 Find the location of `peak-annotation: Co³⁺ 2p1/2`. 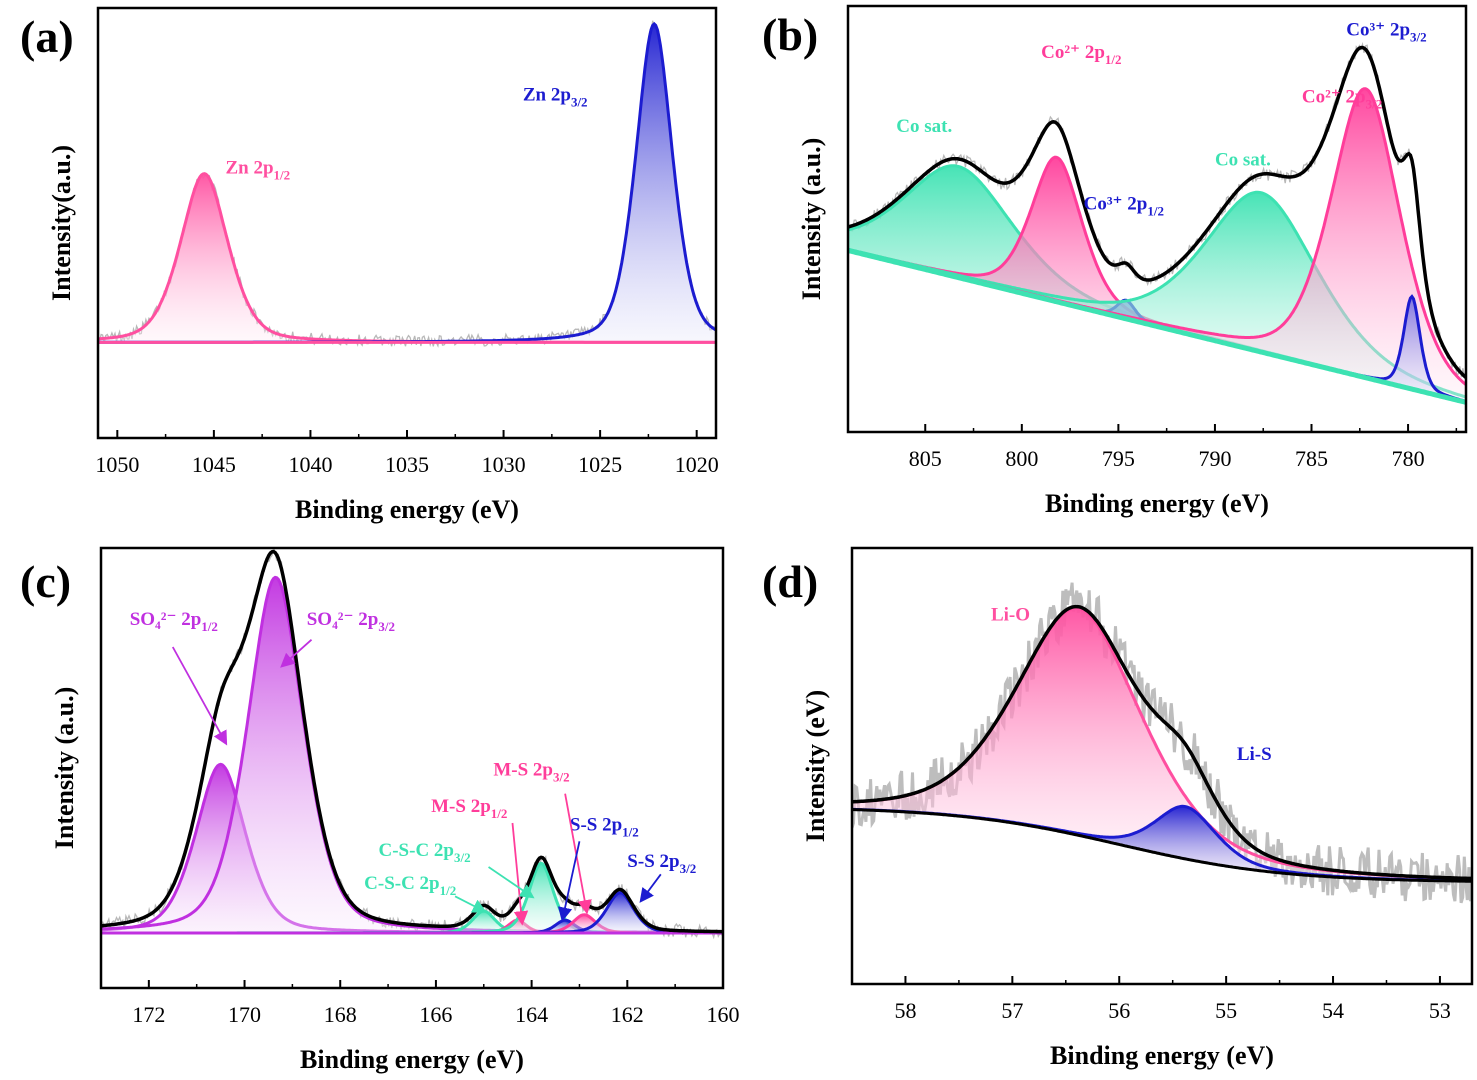

peak-annotation: Co³⁺ 2p1/2 is located at coordinates (1124, 206).